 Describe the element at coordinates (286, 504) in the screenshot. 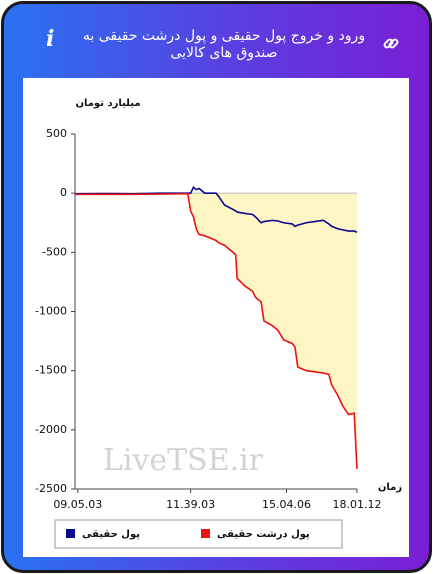

I see `x-tick-label: 15.04.06` at that location.